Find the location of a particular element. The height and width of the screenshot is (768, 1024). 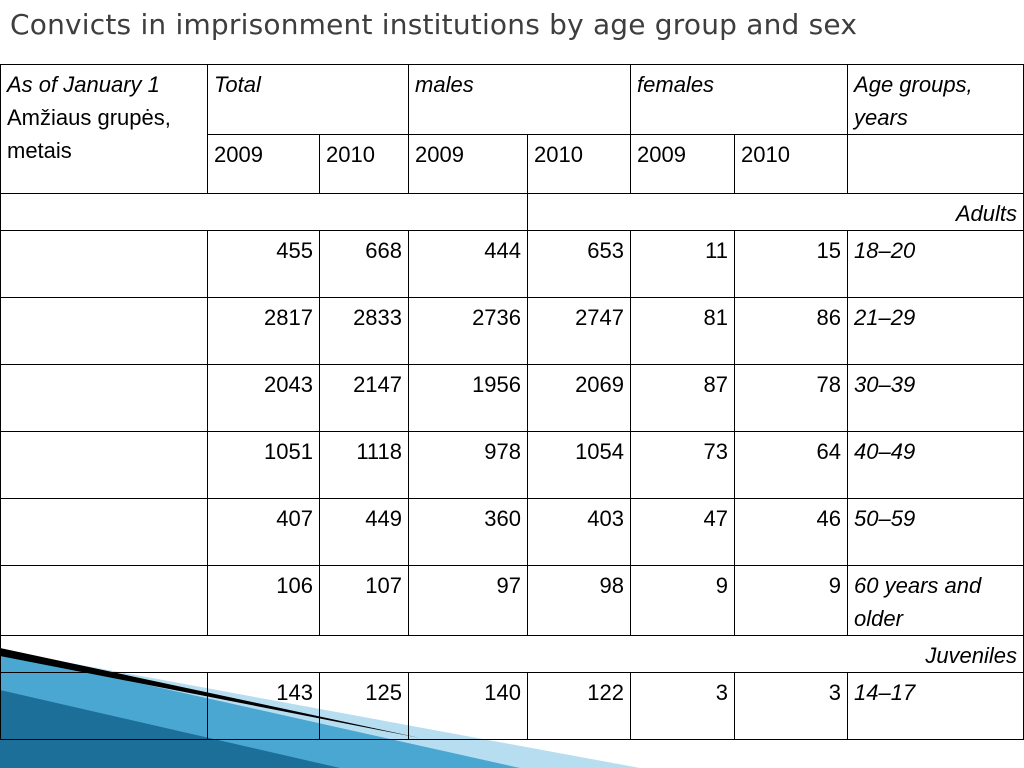

table-row: 2817 2833 2736 2747 81 86 21–29 is located at coordinates (512, 331).